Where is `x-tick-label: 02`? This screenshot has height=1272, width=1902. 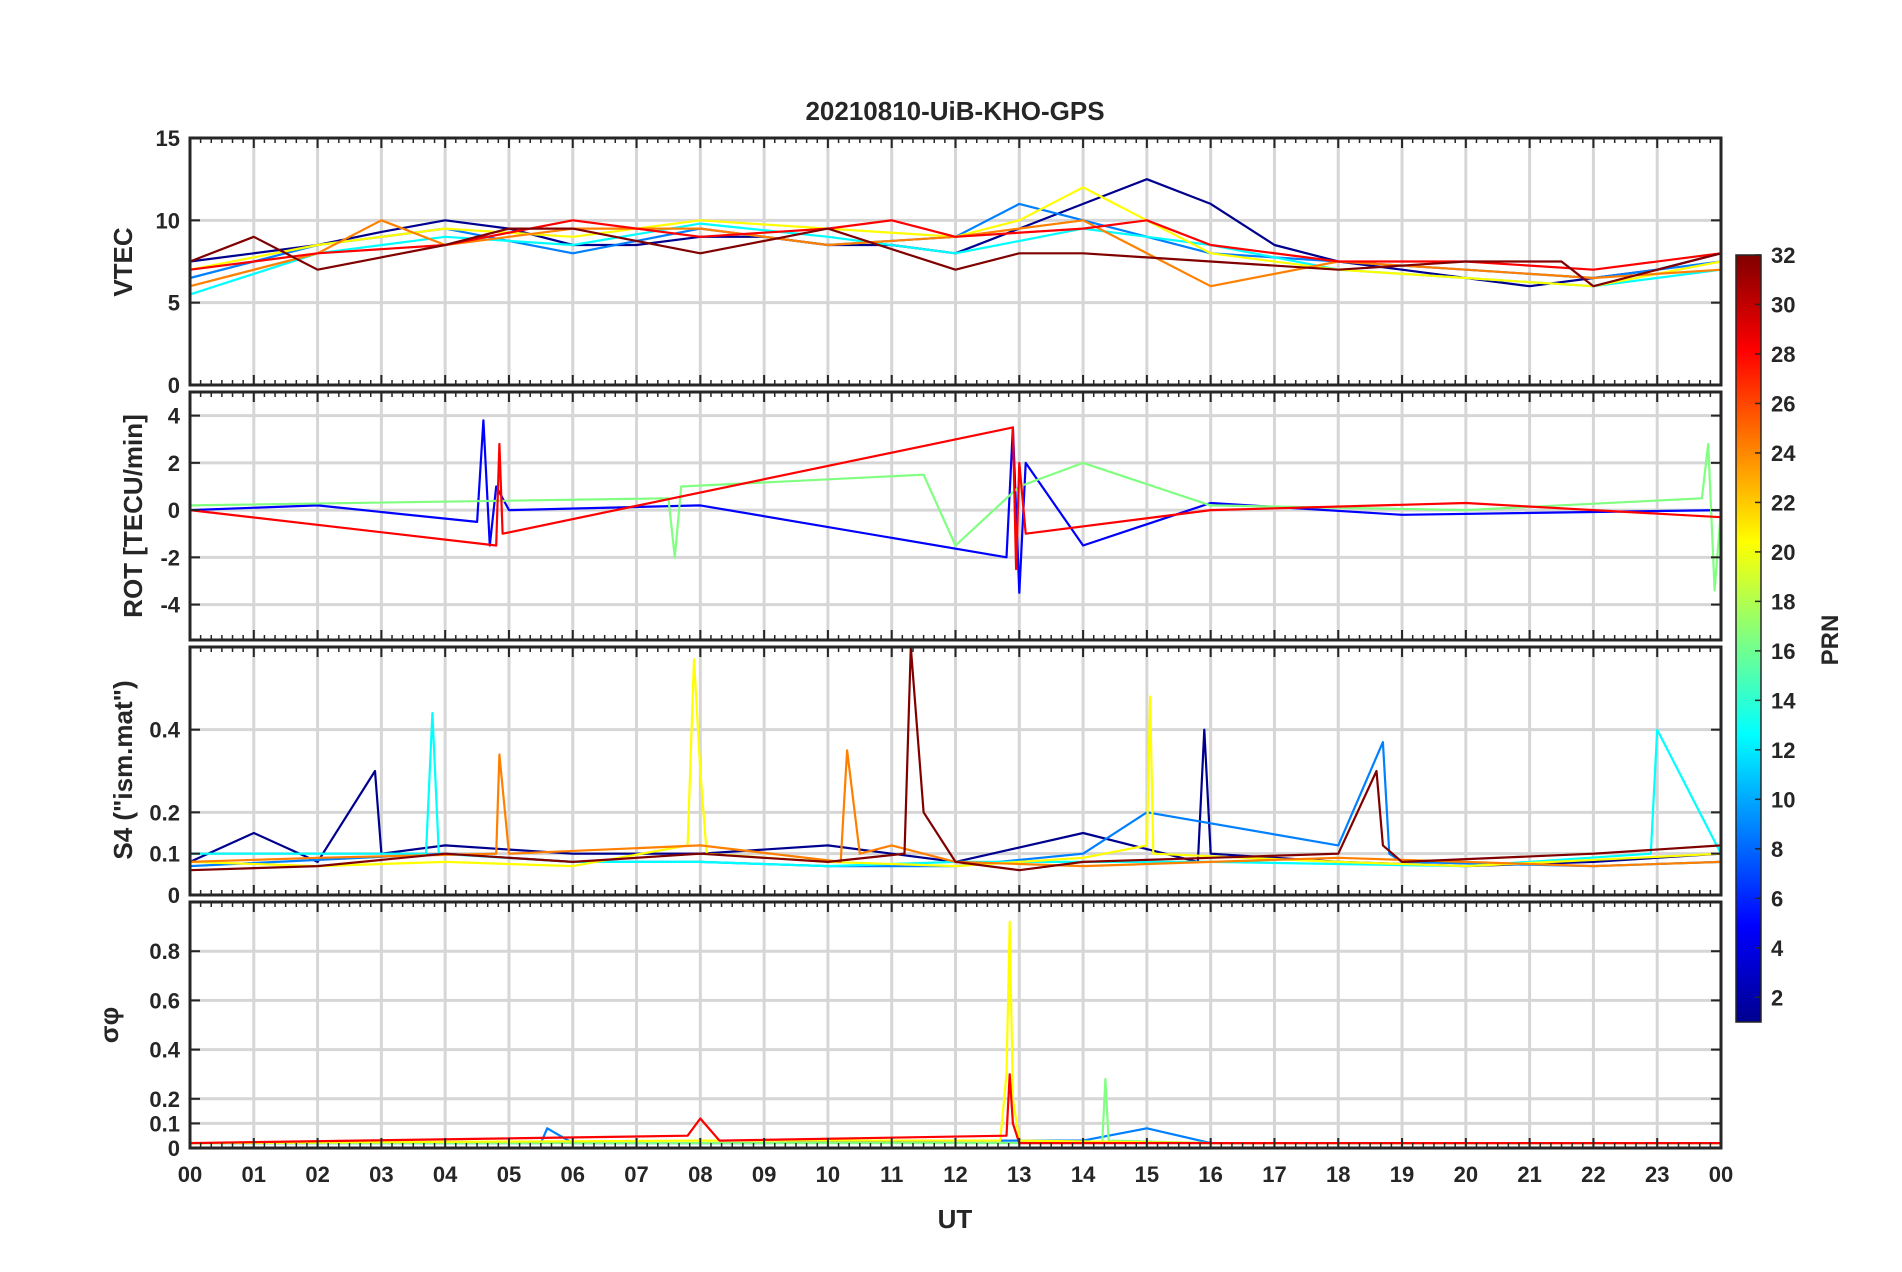 x-tick-label: 02 is located at coordinates (317, 1174).